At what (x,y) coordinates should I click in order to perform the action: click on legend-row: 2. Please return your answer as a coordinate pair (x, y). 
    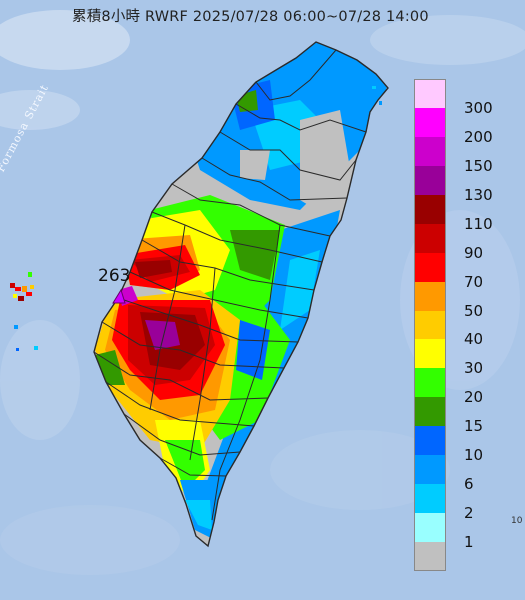
    Looking at the image, I should click on (466, 503).